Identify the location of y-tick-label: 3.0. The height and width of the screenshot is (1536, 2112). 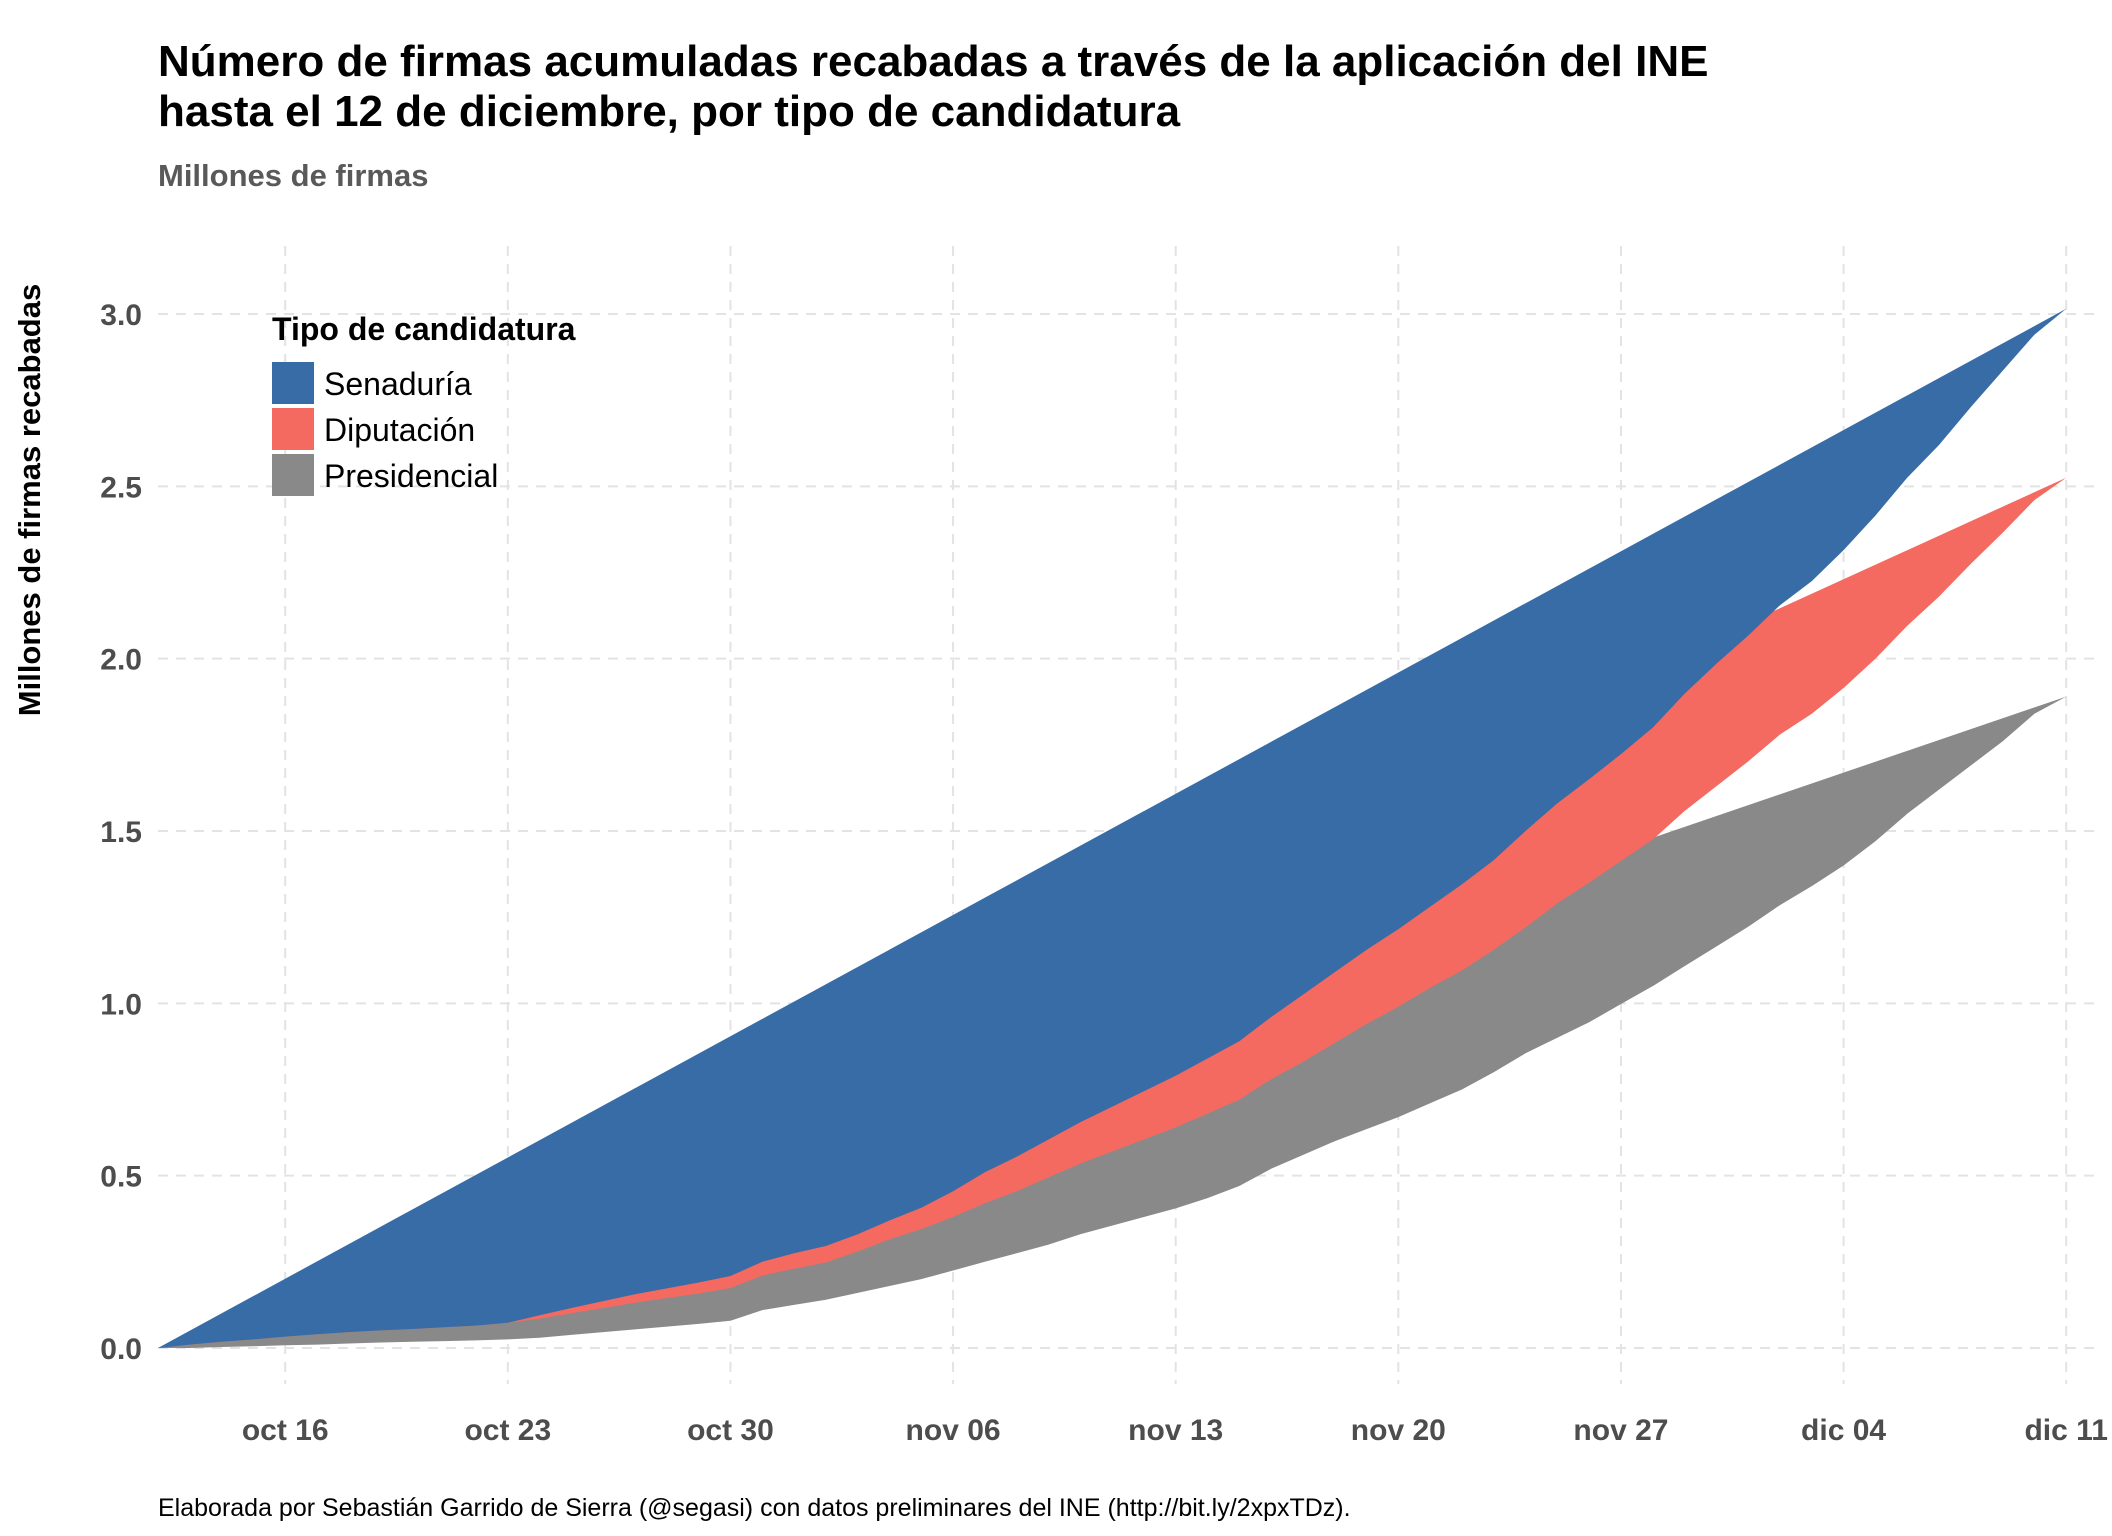
(121, 315).